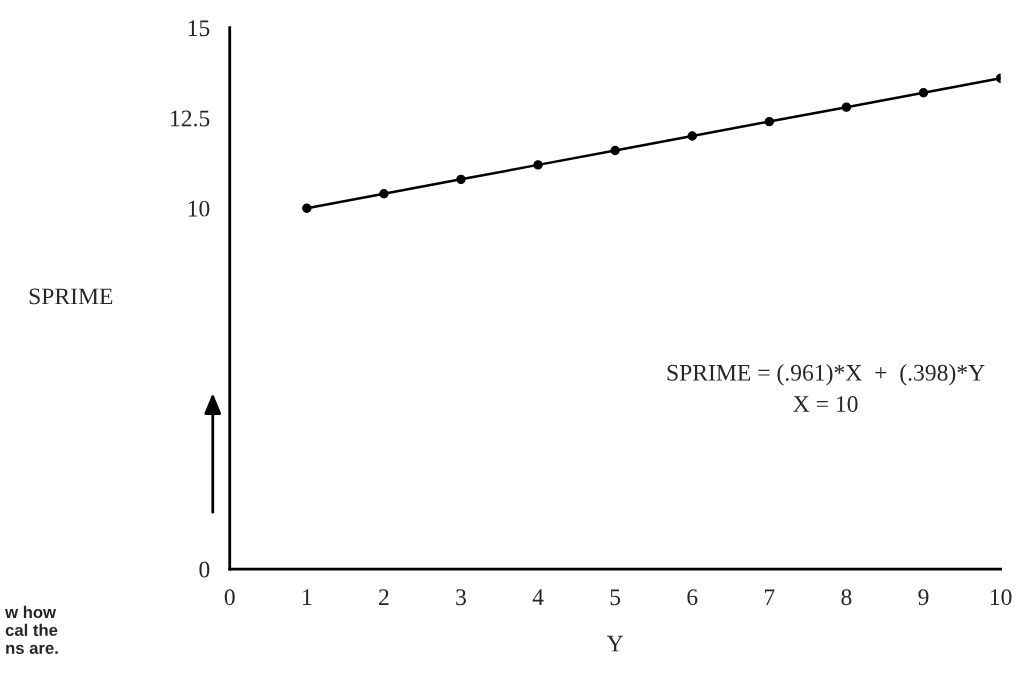 The image size is (1021, 694). I want to click on y-axis-title: SPRIME, so click(71, 296).